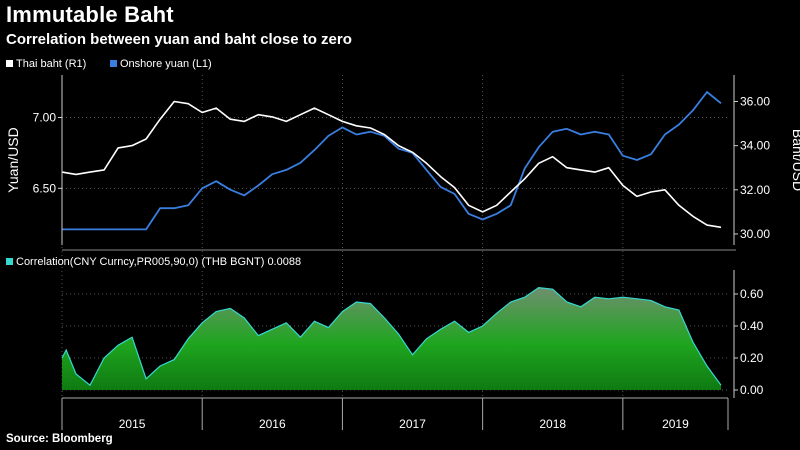  I want to click on right-tick-label-36.00: 36.00, so click(755, 101).